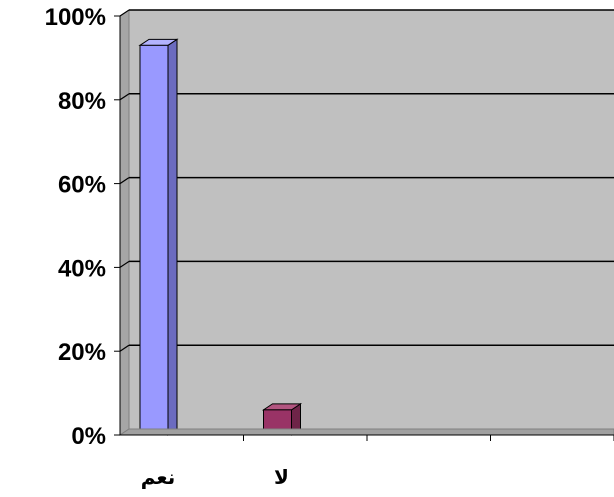 The height and width of the screenshot is (497, 614). I want to click on plot-side-wall, so click(124, 222).